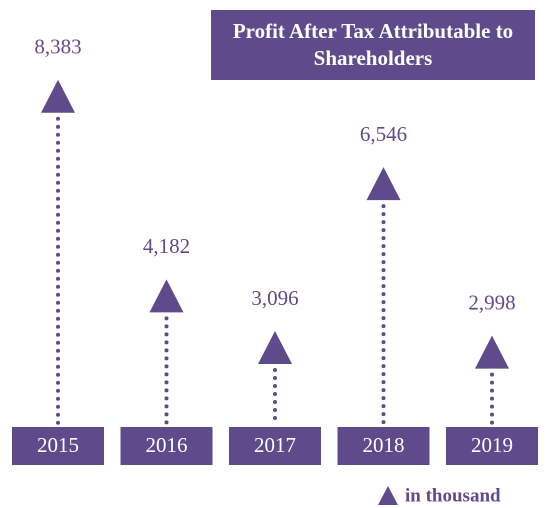 The height and width of the screenshot is (508, 549). I want to click on category-label: 2018, so click(384, 445).